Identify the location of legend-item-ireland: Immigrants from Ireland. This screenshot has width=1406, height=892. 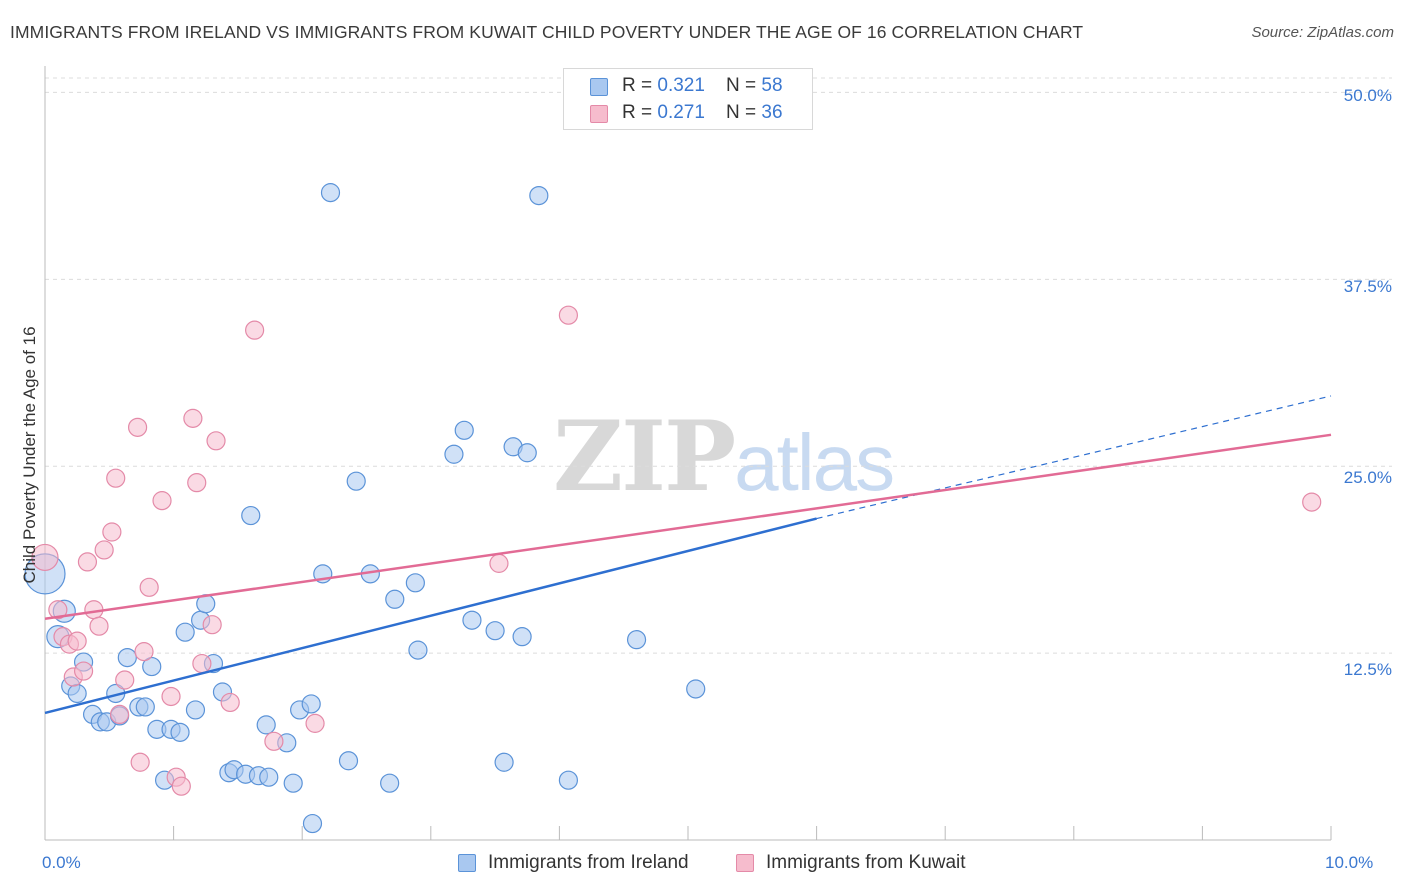
(573, 863).